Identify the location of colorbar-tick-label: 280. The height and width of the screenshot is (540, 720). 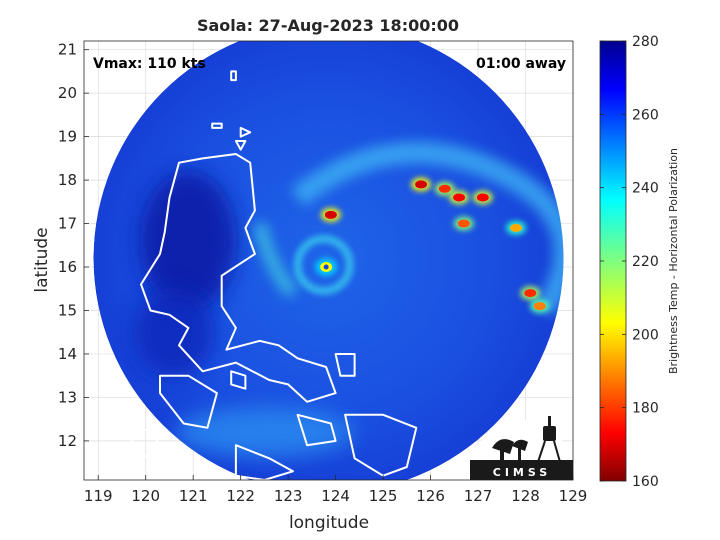
(645, 42).